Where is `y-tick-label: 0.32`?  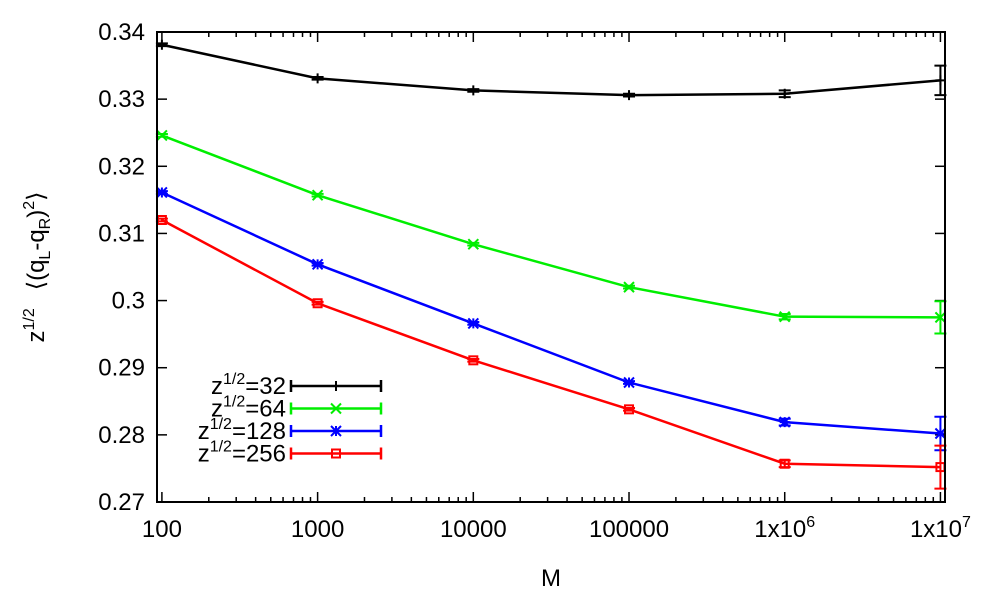
y-tick-label: 0.32 is located at coordinates (121, 166).